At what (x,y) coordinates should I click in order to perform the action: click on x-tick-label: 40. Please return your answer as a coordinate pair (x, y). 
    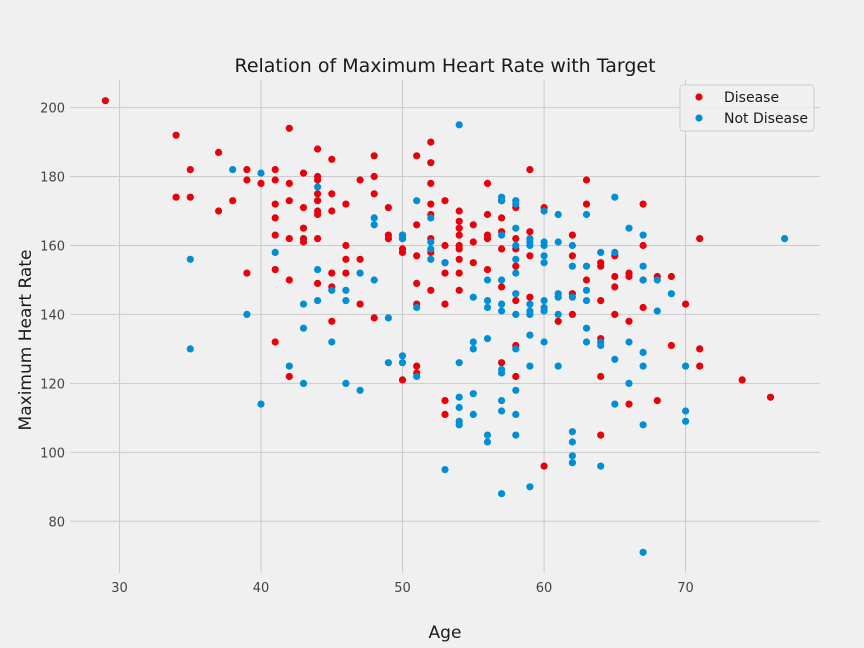
    Looking at the image, I should click on (261, 588).